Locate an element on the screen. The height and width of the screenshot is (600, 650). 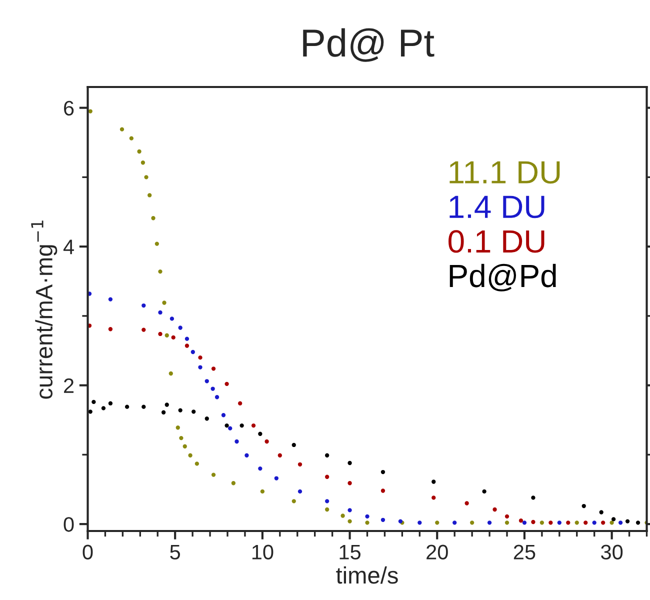
y-tick-label: 0 is located at coordinates (69, 524).